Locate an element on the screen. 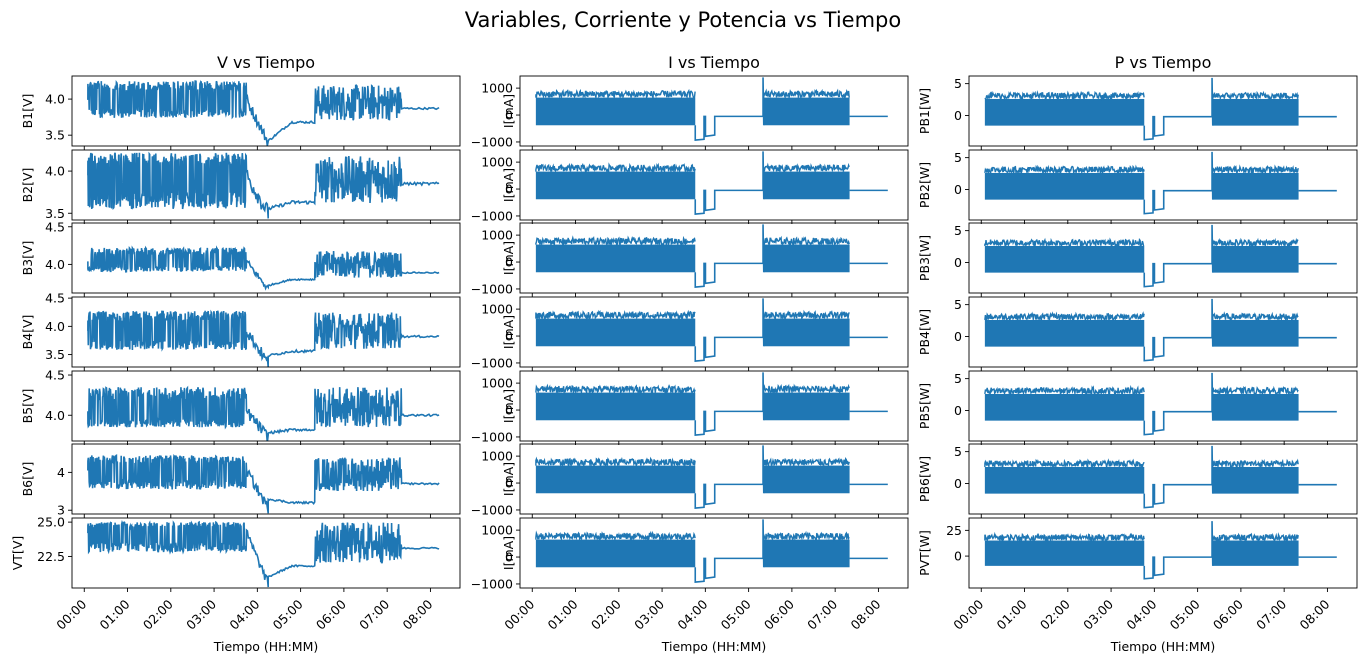  y-axis-label: B5[V] is located at coordinates (27, 406).